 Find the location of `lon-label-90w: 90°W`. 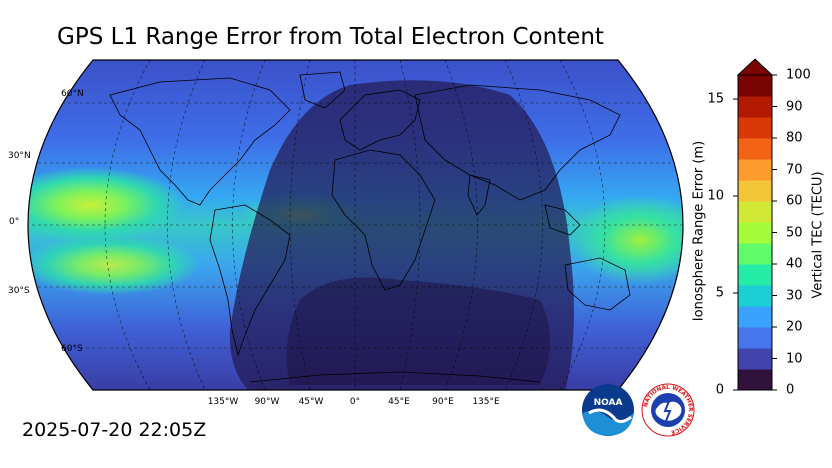

lon-label-90w: 90°W is located at coordinates (267, 402).